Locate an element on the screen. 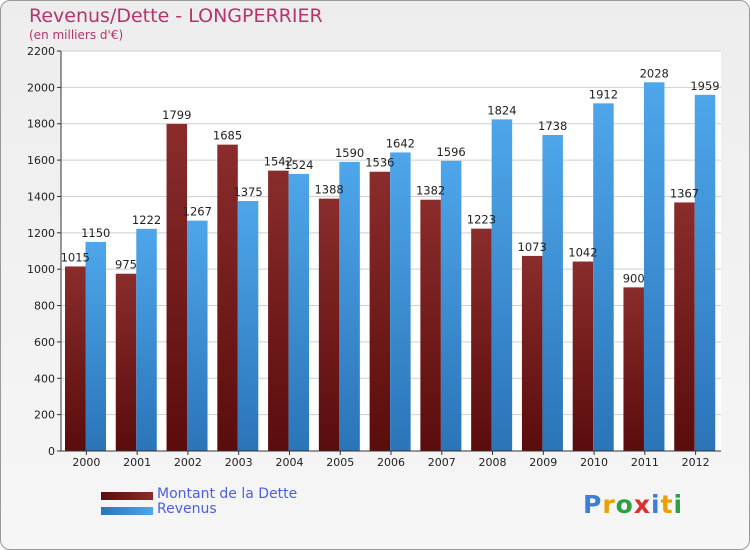 This screenshot has width=750, height=550. data-label-revenus: 1596 is located at coordinates (450, 152).